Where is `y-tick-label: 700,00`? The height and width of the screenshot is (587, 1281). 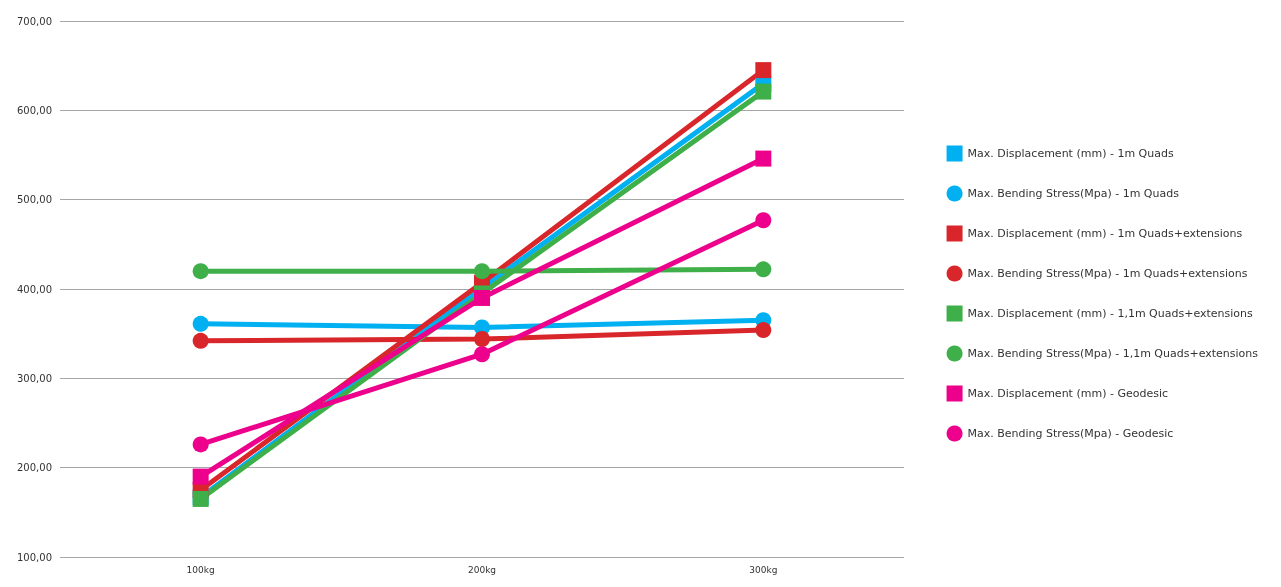 y-tick-label: 700,00 is located at coordinates (34, 21).